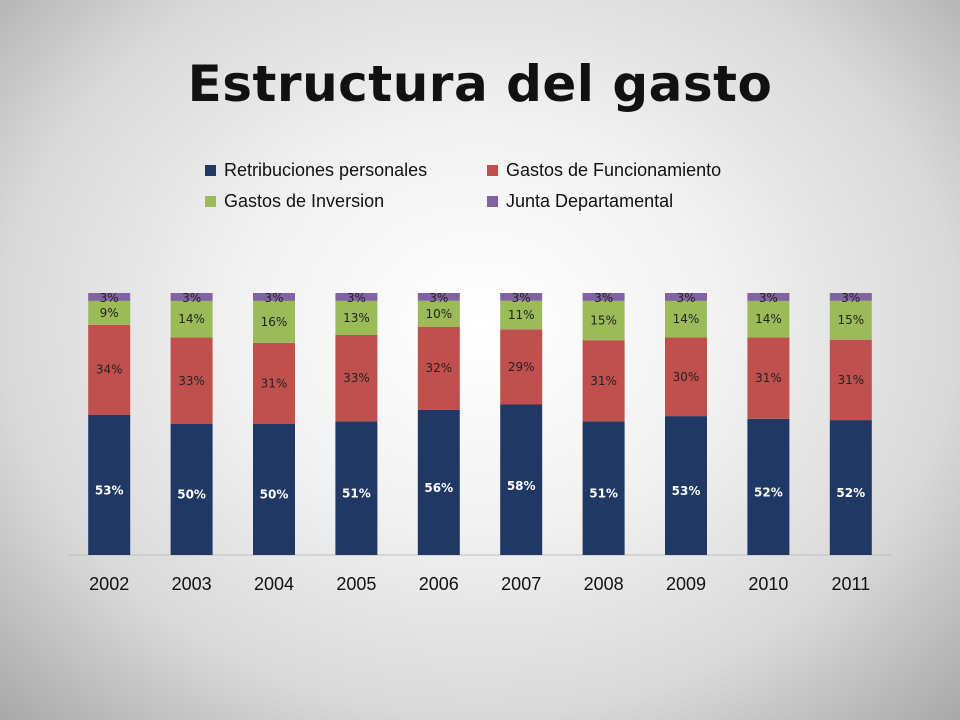 This screenshot has width=960, height=720. Describe the element at coordinates (480, 84) in the screenshot. I see `slide-title: Estructura del gasto` at that location.